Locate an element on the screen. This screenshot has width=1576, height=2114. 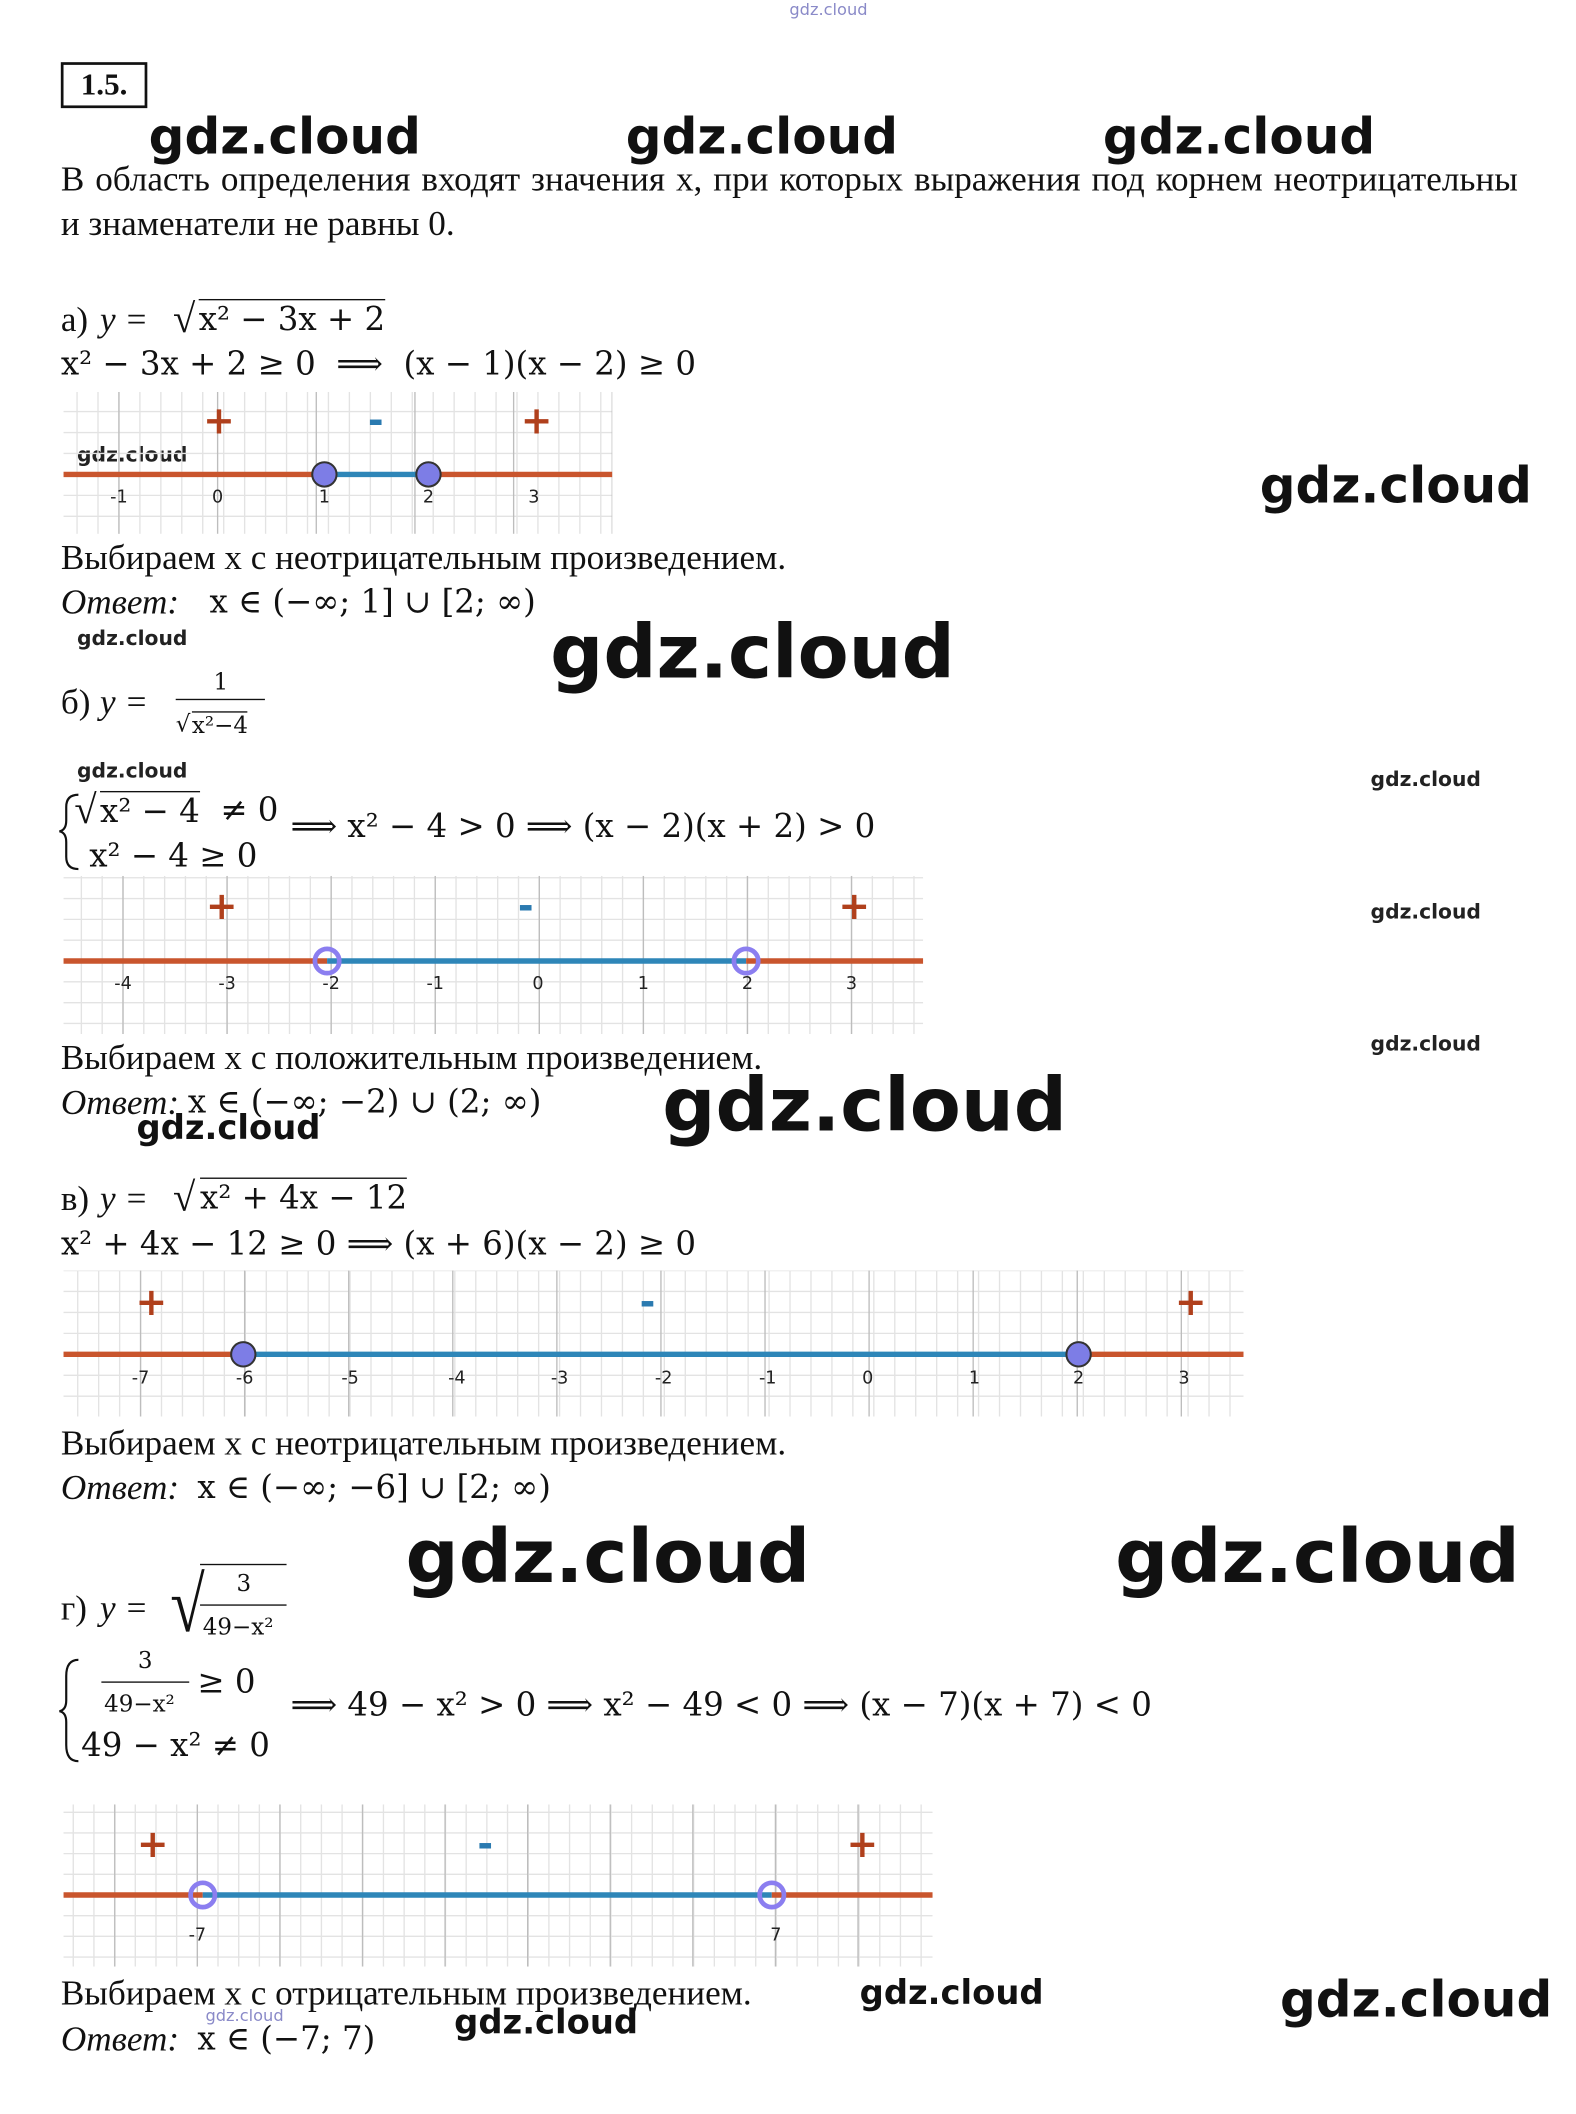
solution-step: x² + 4x − 12 ≥ 0 ⟹ (x + 6)(x − 2) ≥ 0 is located at coordinates (378, 1243).